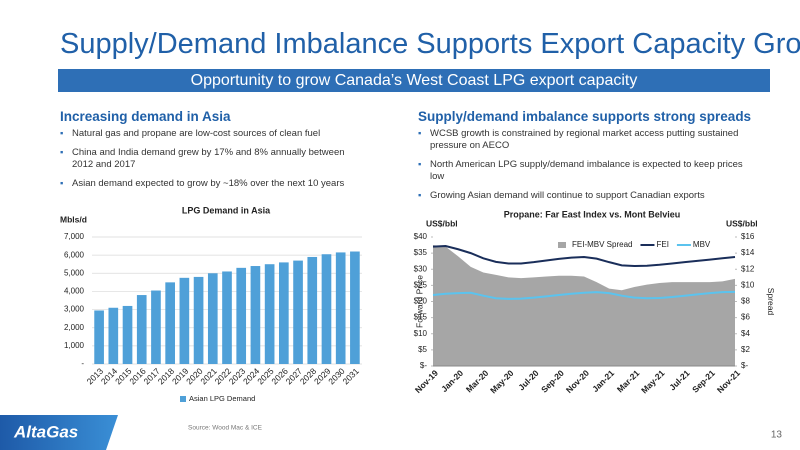 The width and height of the screenshot is (800, 450). I want to click on y2-tick-label: $14, so click(748, 252).